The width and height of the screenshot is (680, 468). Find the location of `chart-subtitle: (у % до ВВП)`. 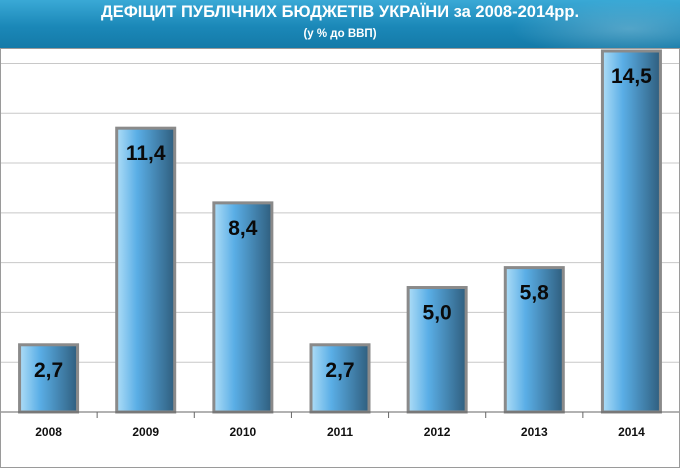

chart-subtitle: (у % до ВВП) is located at coordinates (340, 34).